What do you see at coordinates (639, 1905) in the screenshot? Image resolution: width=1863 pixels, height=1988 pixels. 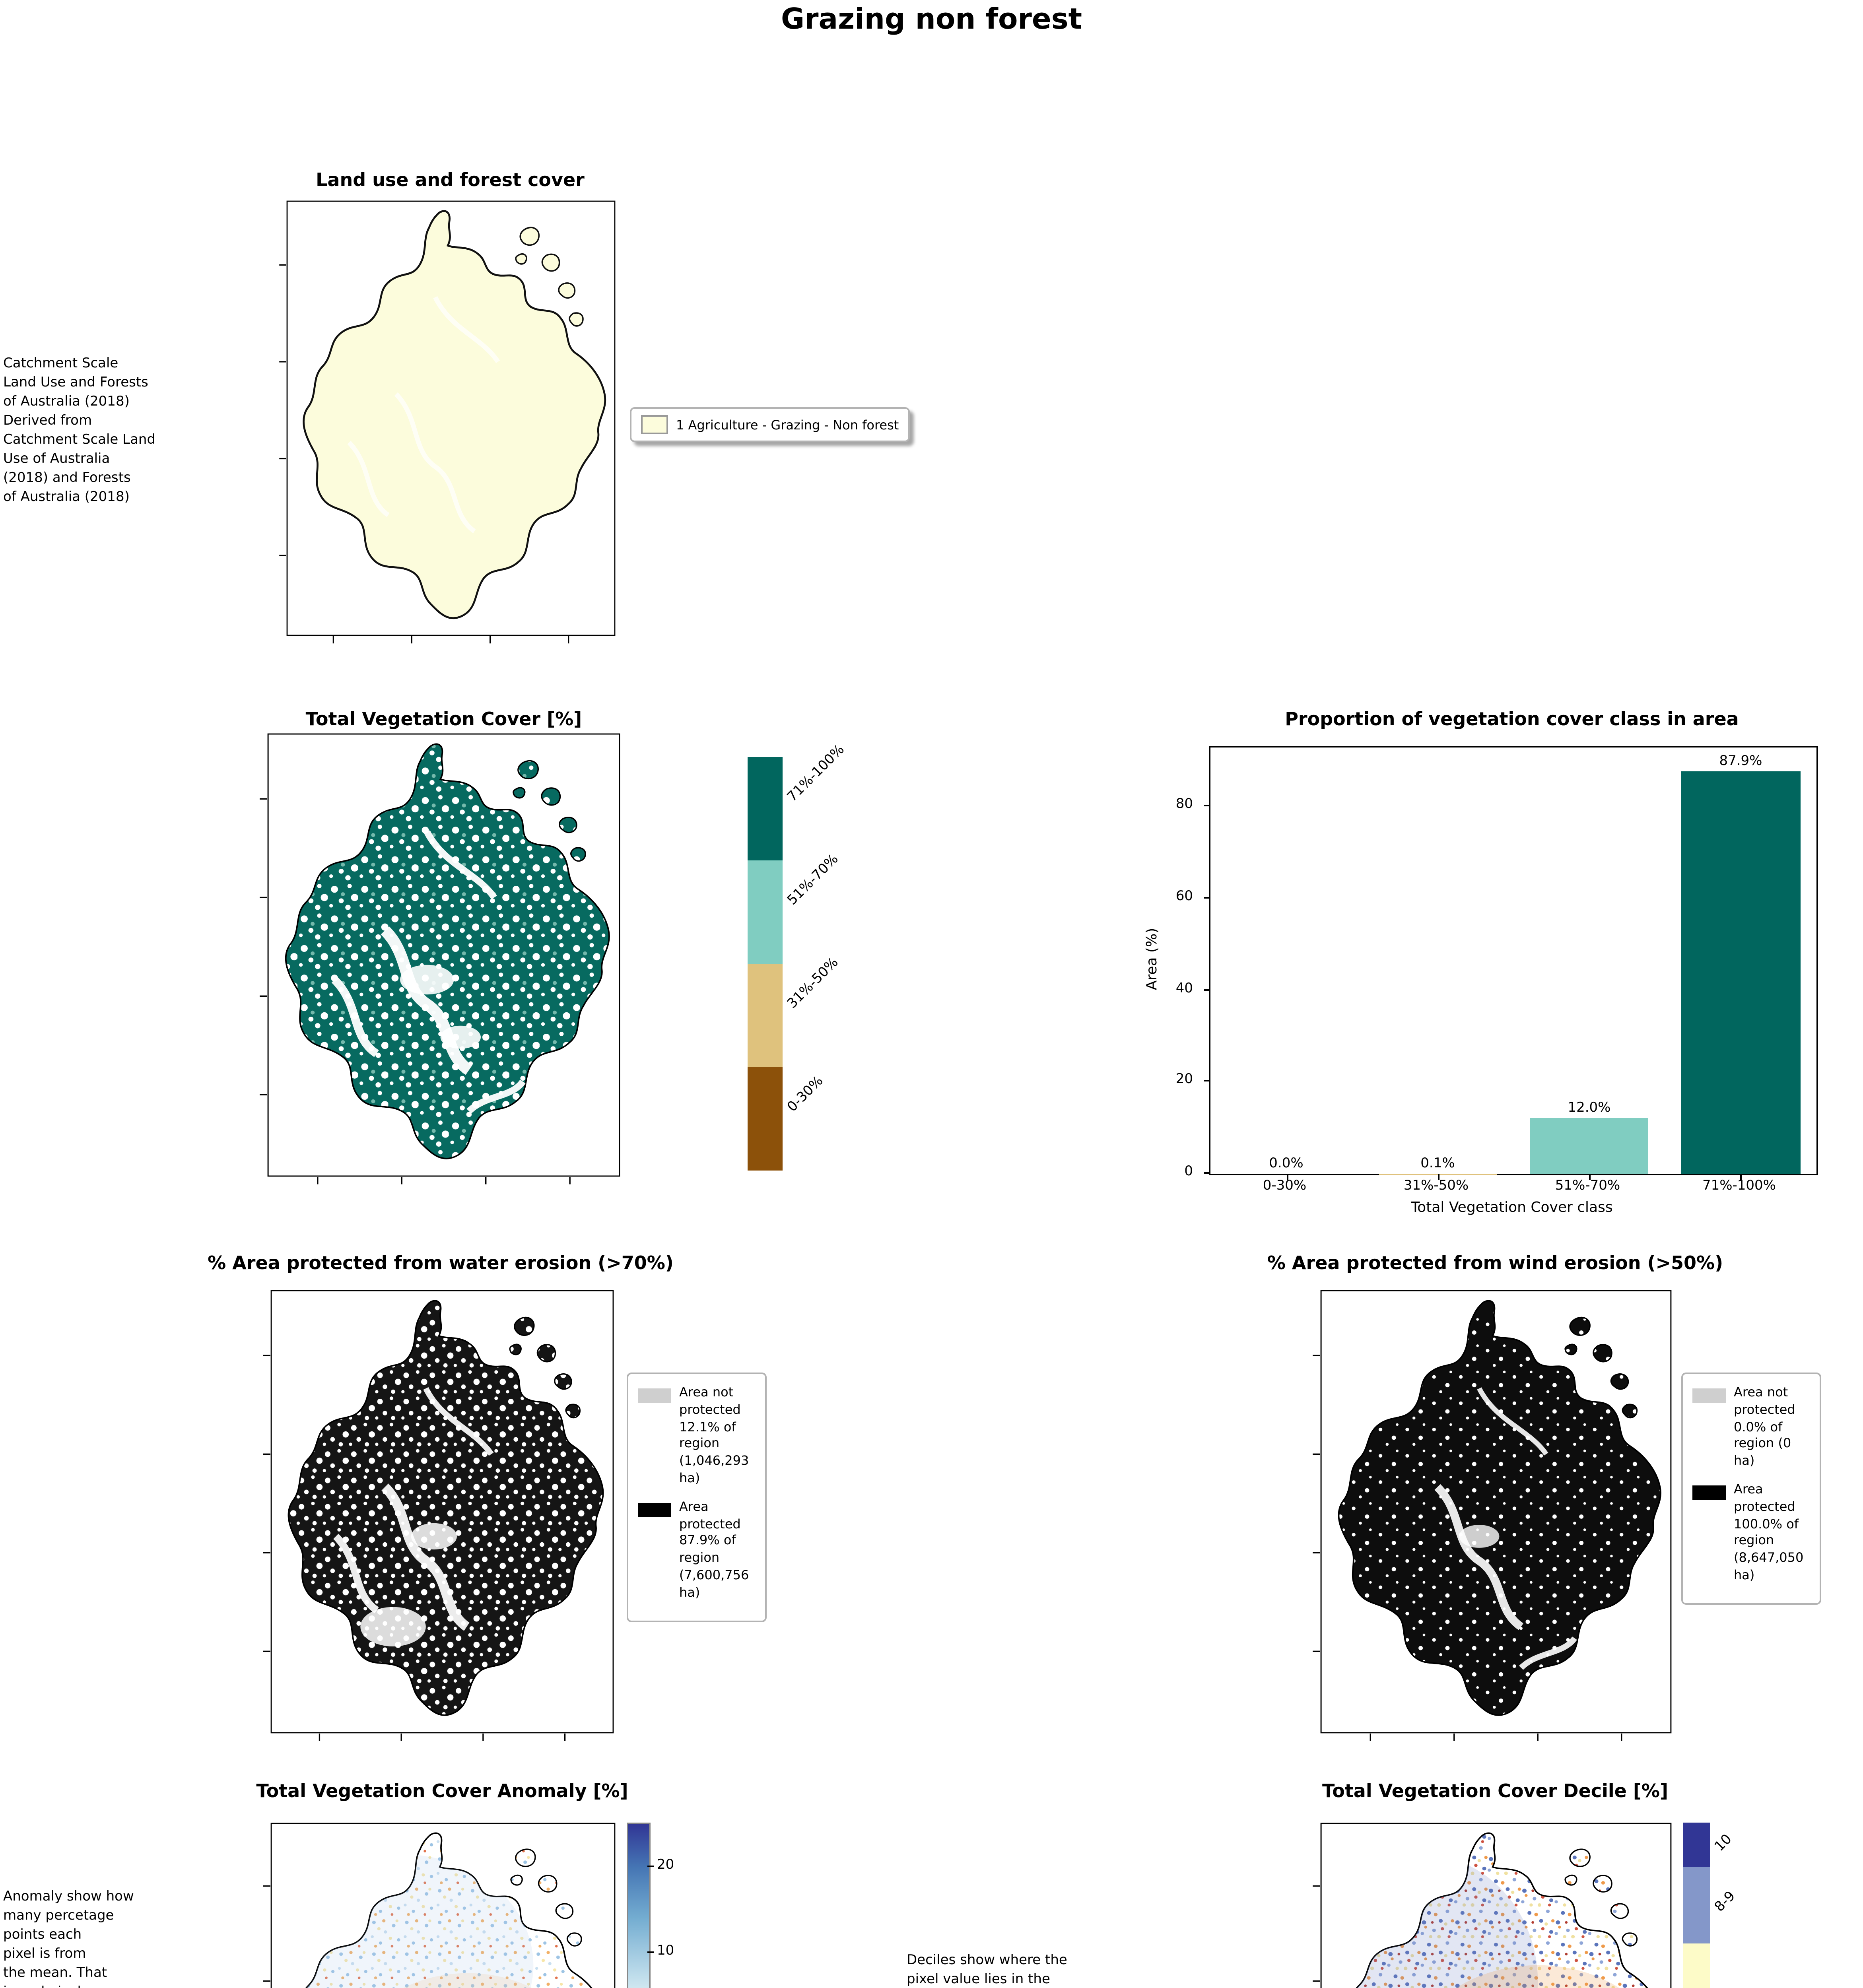 I see `anomaly-colorbar-gradient` at bounding box center [639, 1905].